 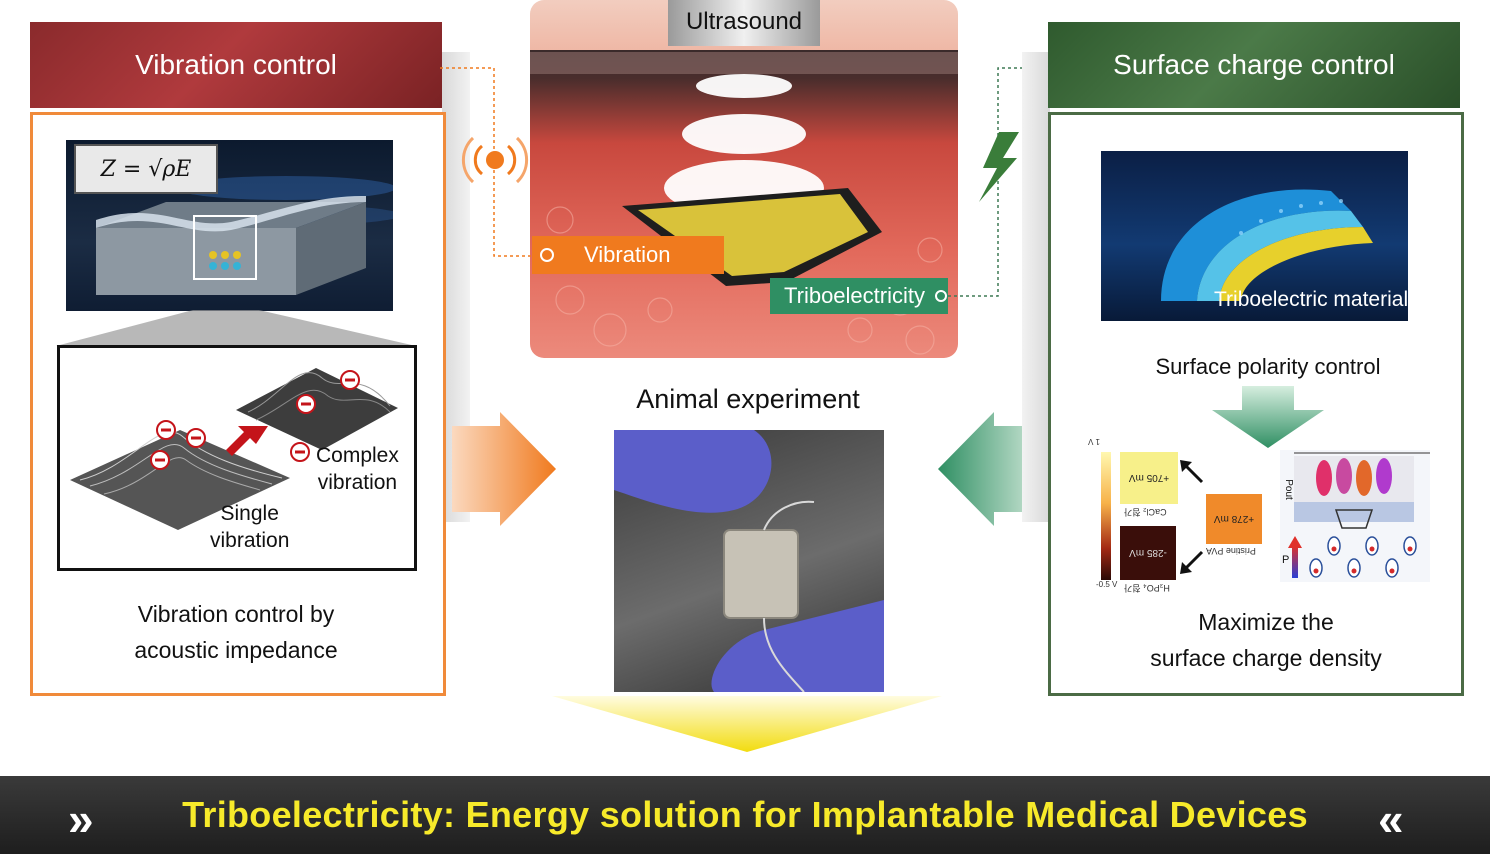 I want to click on cacl2-heatmap: +705 mV, so click(x=1149, y=478).